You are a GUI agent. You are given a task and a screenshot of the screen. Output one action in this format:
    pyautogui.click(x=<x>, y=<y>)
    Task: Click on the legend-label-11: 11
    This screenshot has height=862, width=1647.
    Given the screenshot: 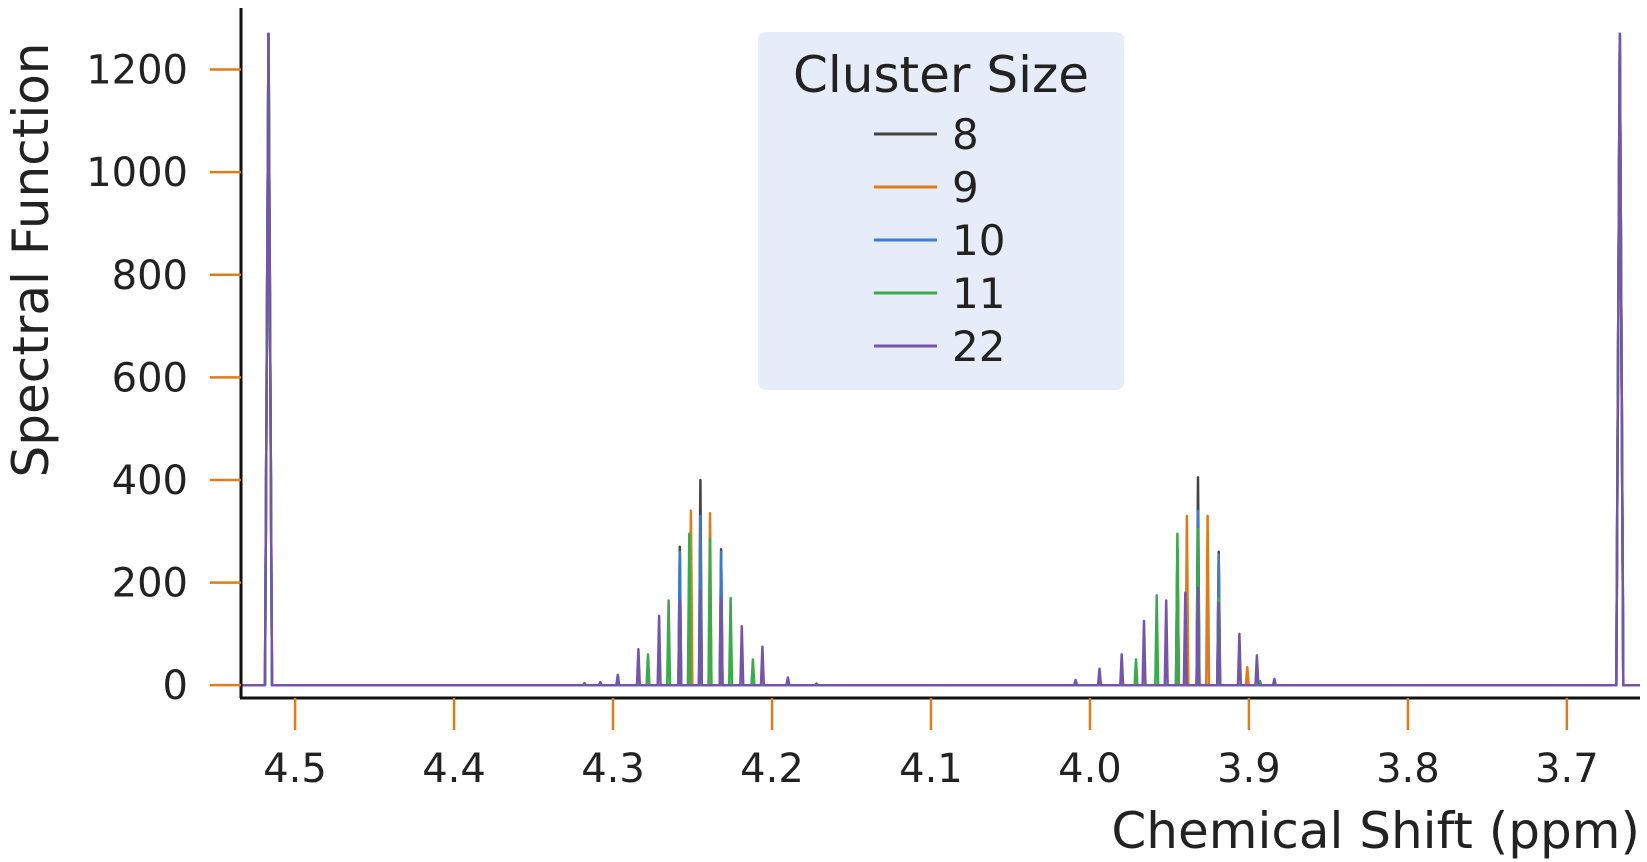 What is the action you would take?
    pyautogui.click(x=978, y=293)
    